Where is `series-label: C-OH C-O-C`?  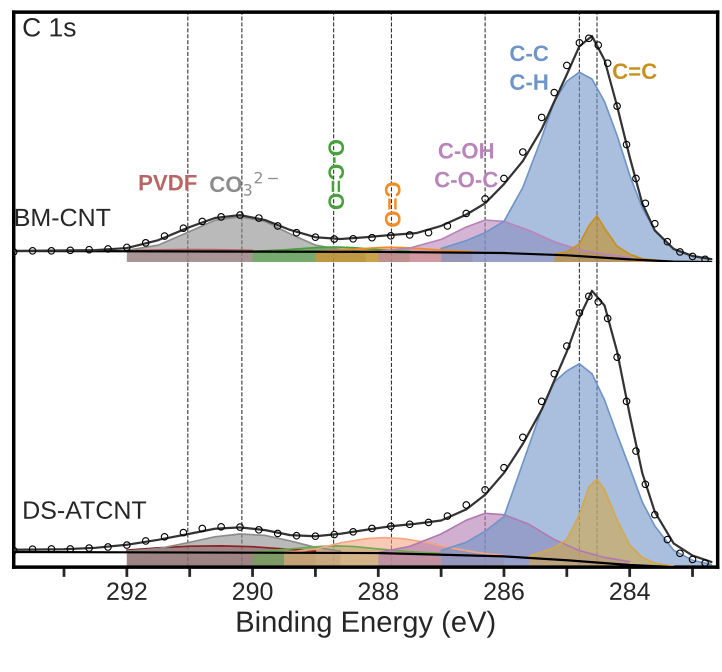 series-label: C-OH C-O-C is located at coordinates (466, 165).